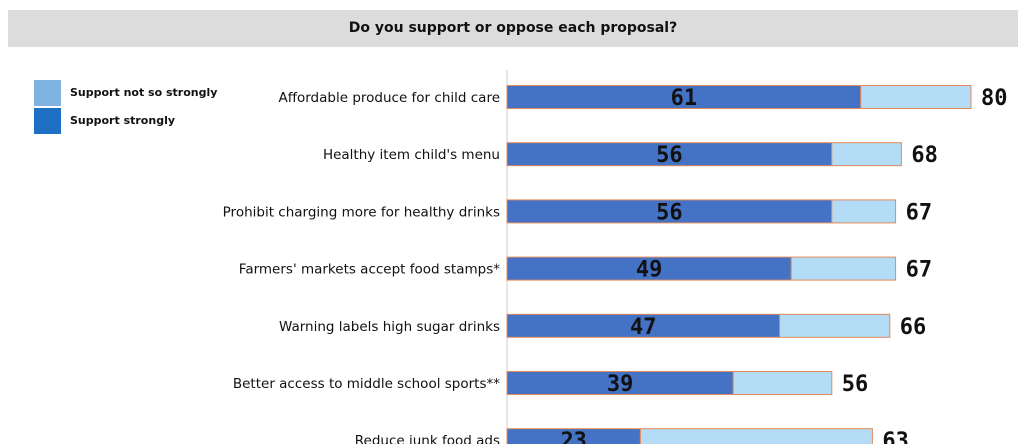 Image resolution: width=1018 pixels, height=444 pixels. Describe the element at coordinates (994, 98) in the screenshot. I see `value-label-total: 80` at that location.